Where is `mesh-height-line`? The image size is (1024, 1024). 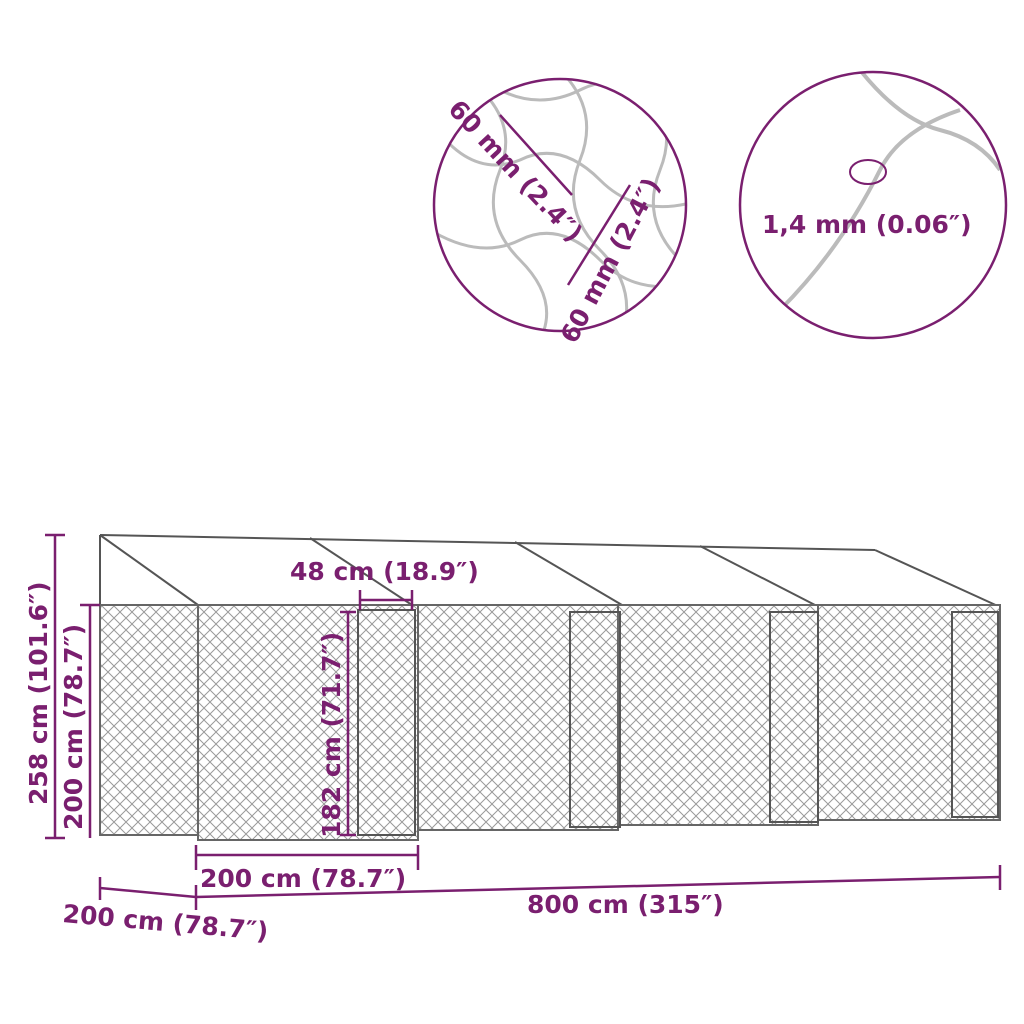 mesh-height-line is located at coordinates (599, 235).